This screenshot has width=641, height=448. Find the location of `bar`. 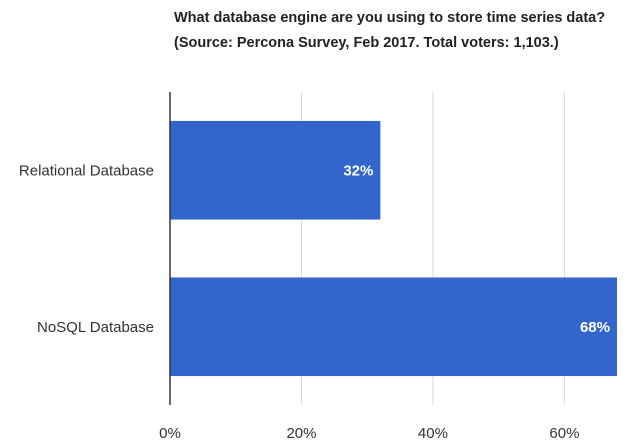

bar is located at coordinates (275, 170).